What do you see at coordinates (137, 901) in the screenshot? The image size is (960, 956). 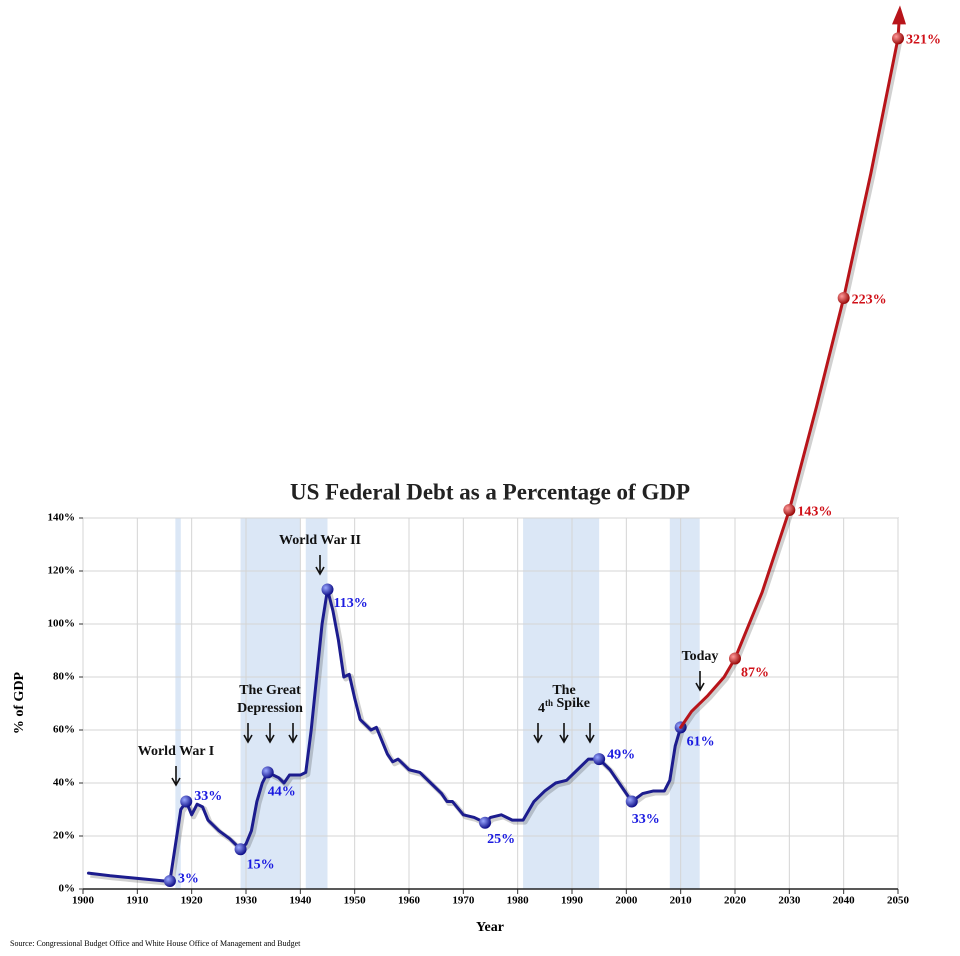 I see `x-tick-label: 1910` at bounding box center [137, 901].